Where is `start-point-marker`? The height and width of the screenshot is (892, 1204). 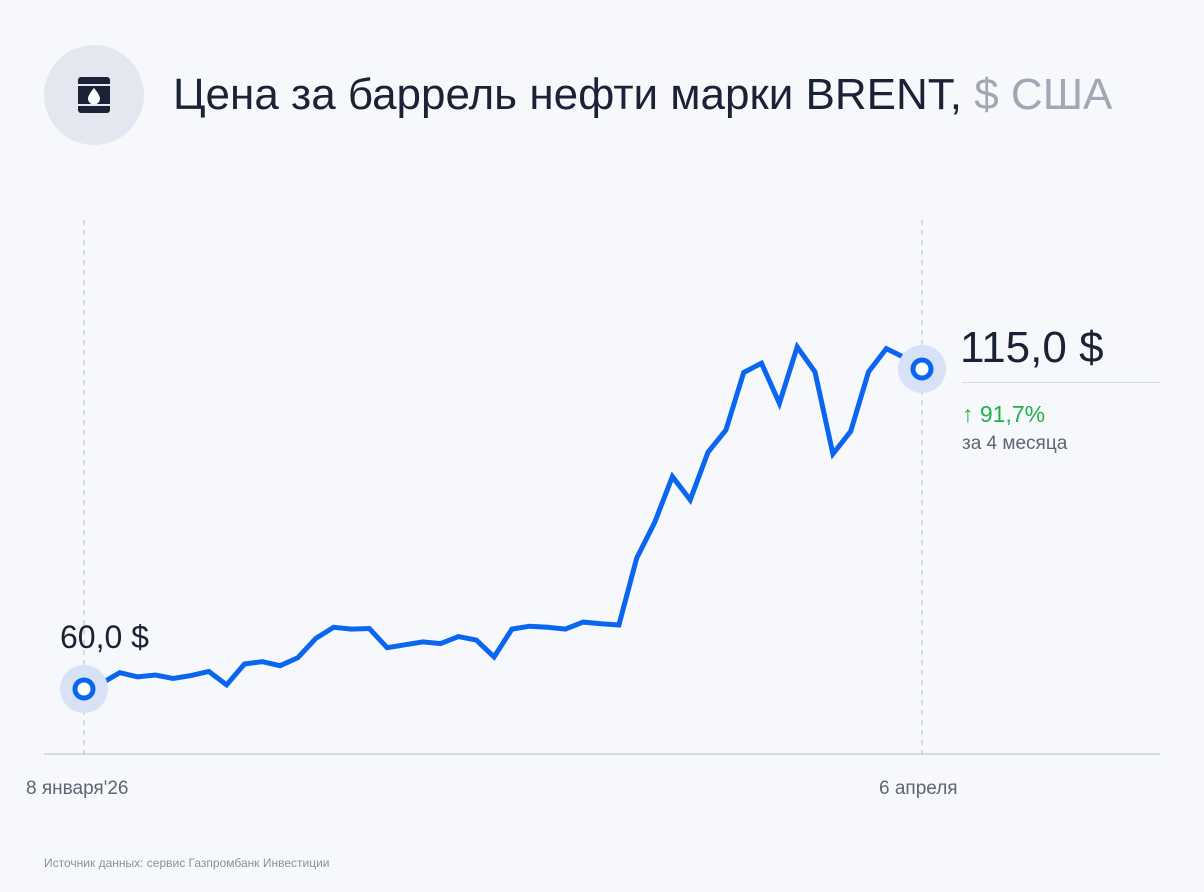 start-point-marker is located at coordinates (84, 689).